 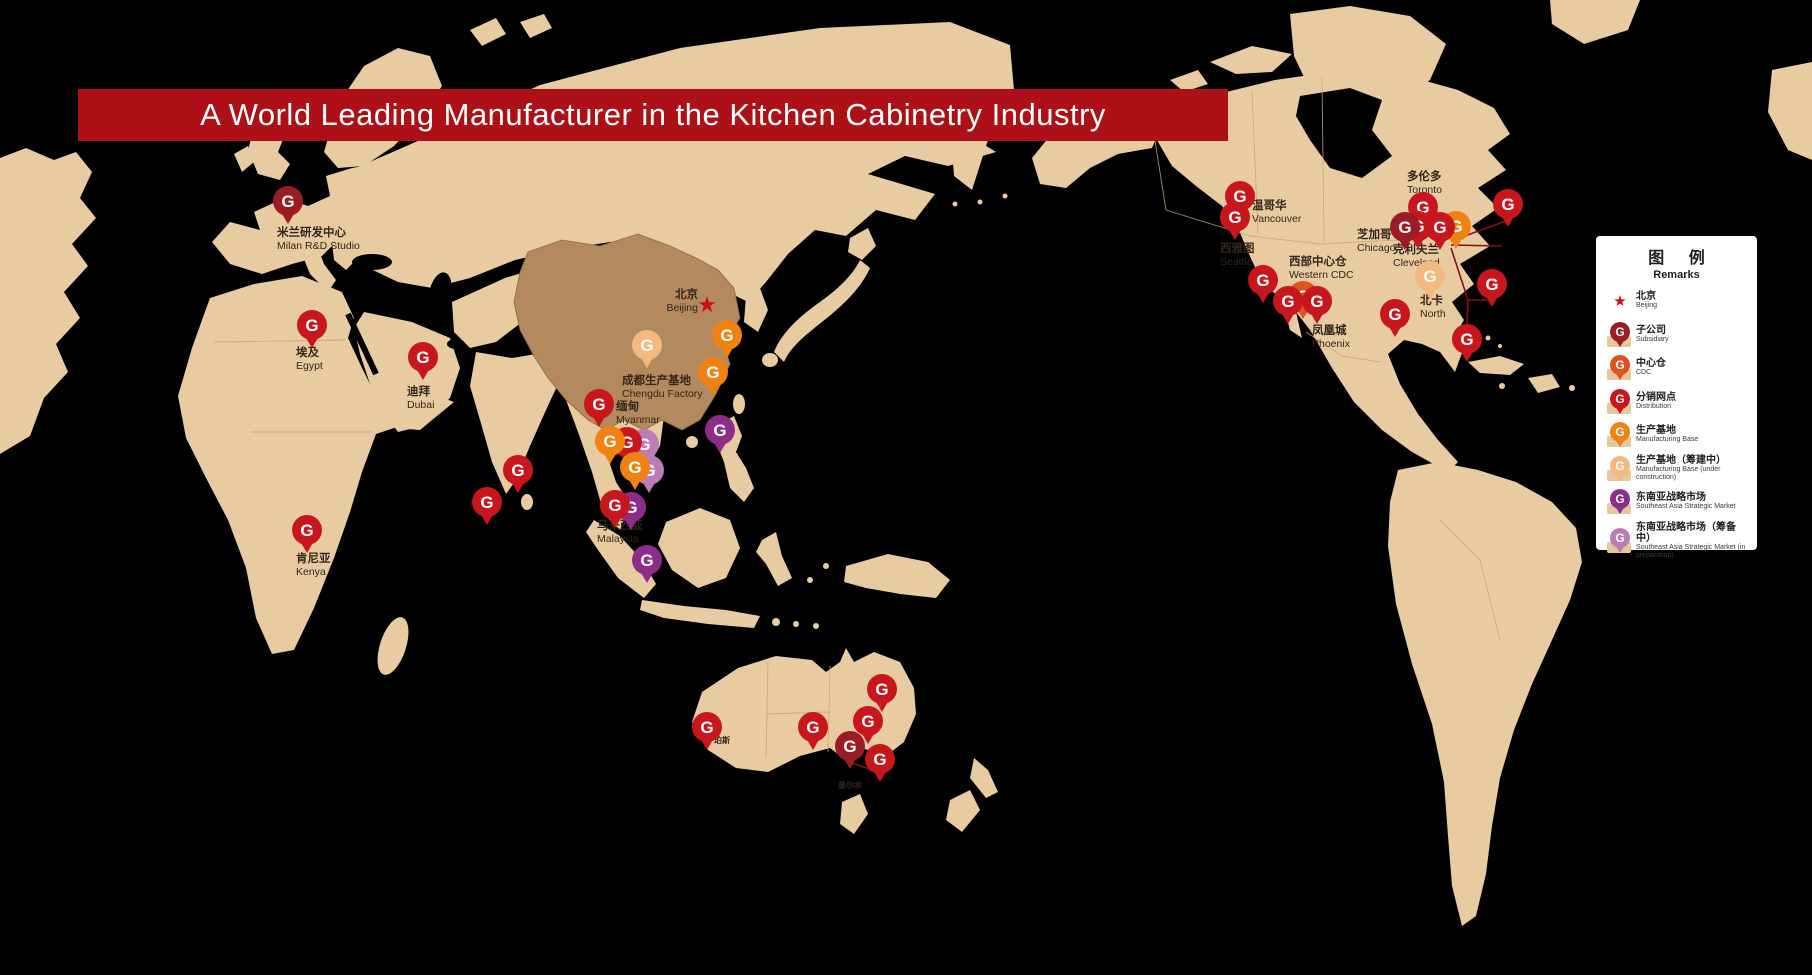 What do you see at coordinates (1692, 334) in the screenshot?
I see `legend-item-text: 子公司 Subsidiary` at bounding box center [1692, 334].